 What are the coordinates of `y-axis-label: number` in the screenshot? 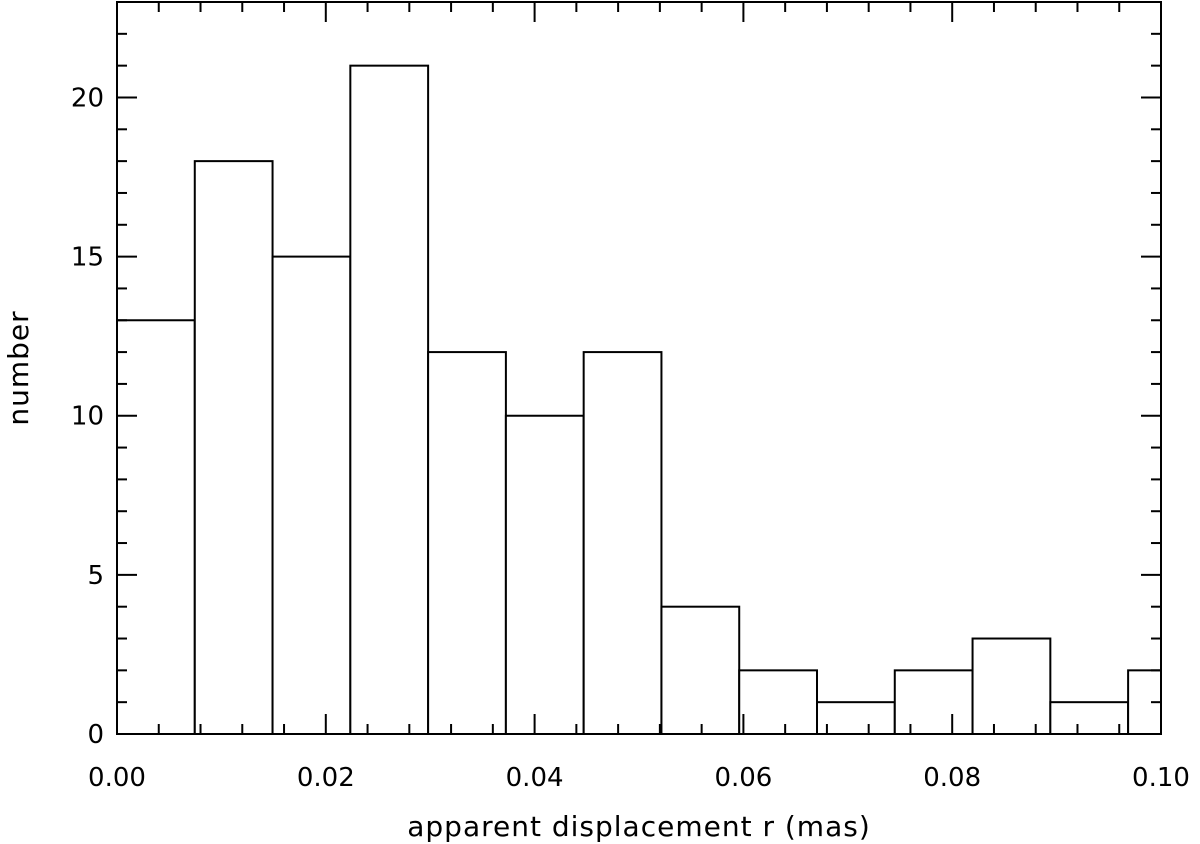 It's located at (18, 367).